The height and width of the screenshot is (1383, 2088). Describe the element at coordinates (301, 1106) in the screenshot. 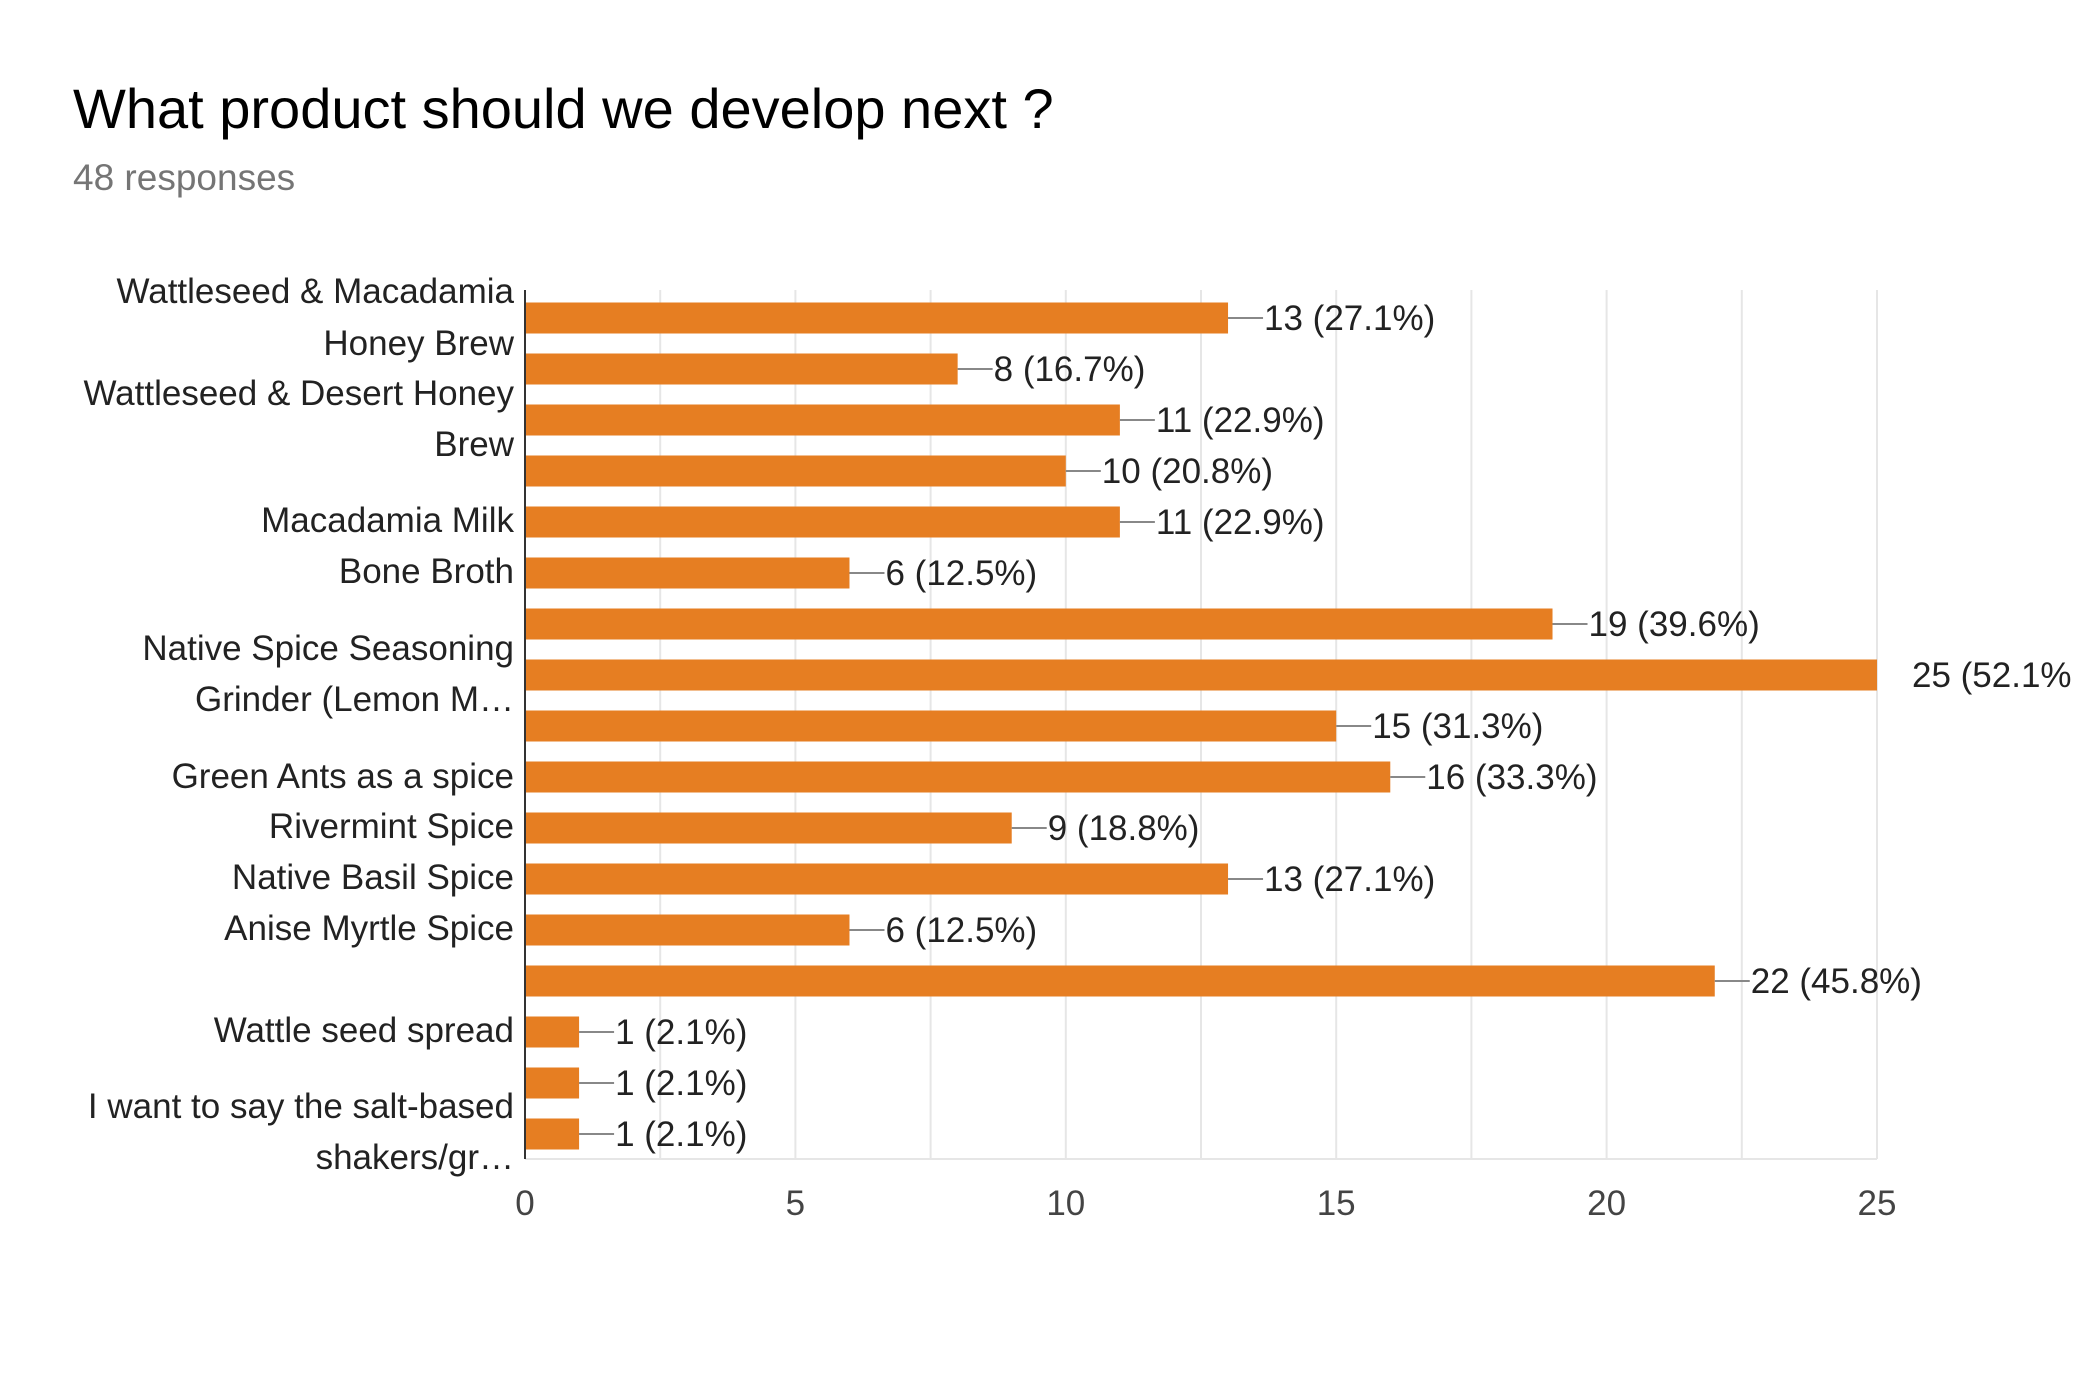

I see `category-label: I want to say the salt-based` at that location.